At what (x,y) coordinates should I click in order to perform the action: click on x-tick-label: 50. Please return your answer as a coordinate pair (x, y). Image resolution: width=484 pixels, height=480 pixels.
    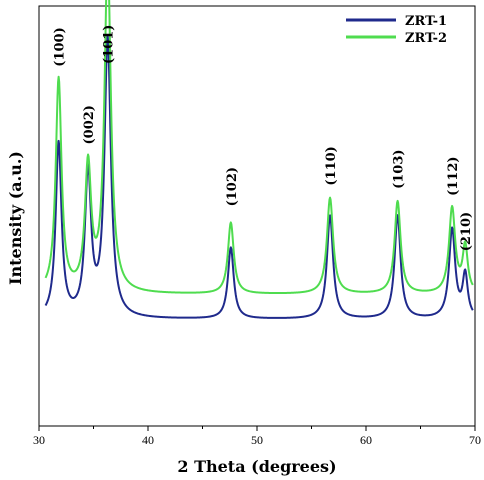
    Looking at the image, I should click on (257, 440).